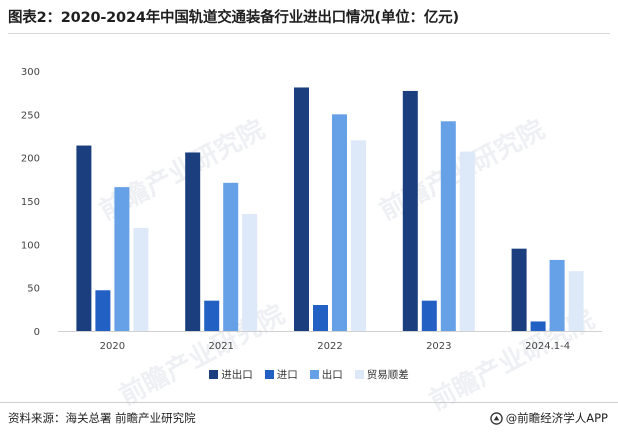 The height and width of the screenshot is (439, 618). Describe the element at coordinates (30, 245) in the screenshot. I see `y-tick-label: 100` at that location.